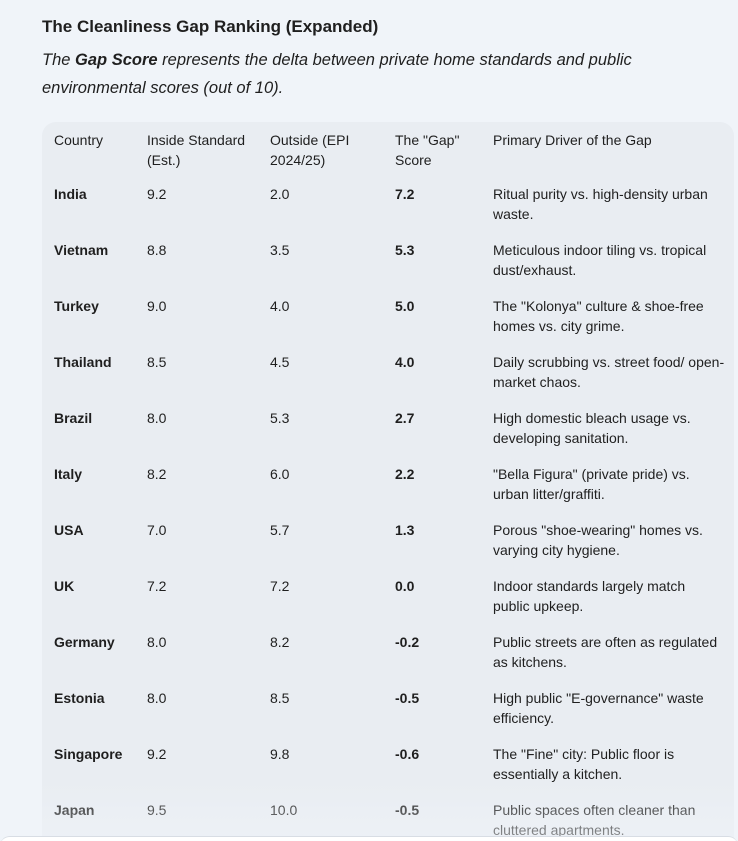  I want to click on cell-country: Singapore, so click(88, 754).